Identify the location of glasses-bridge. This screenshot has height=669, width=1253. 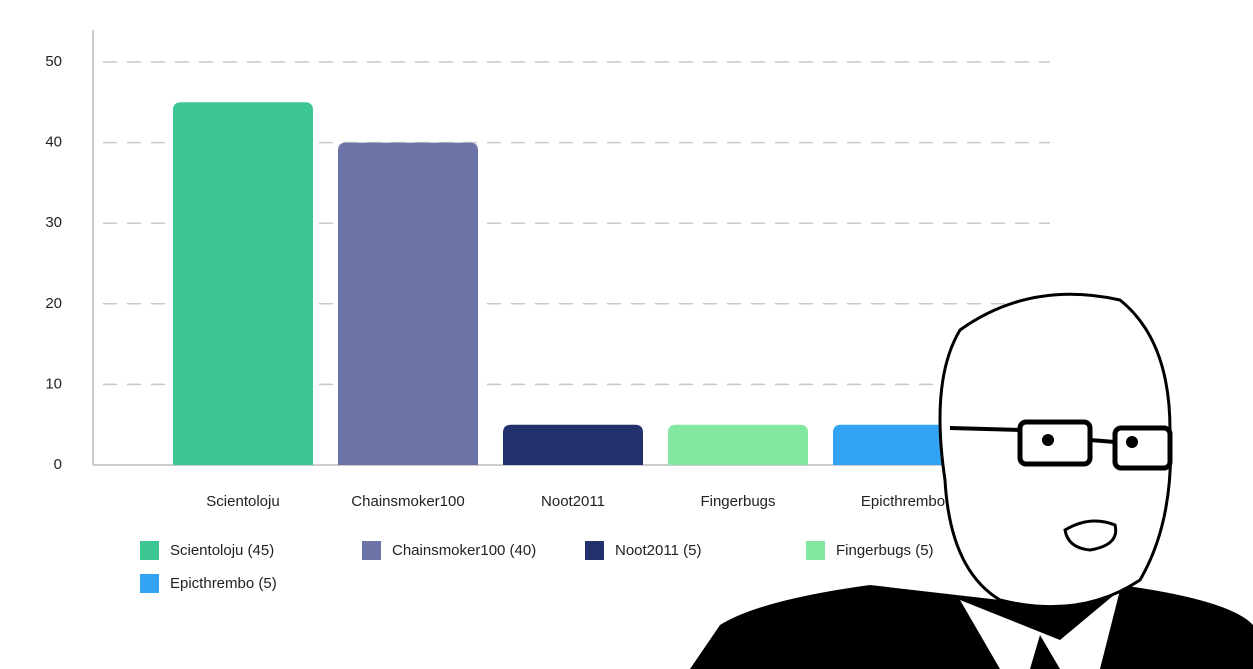
(1102, 441).